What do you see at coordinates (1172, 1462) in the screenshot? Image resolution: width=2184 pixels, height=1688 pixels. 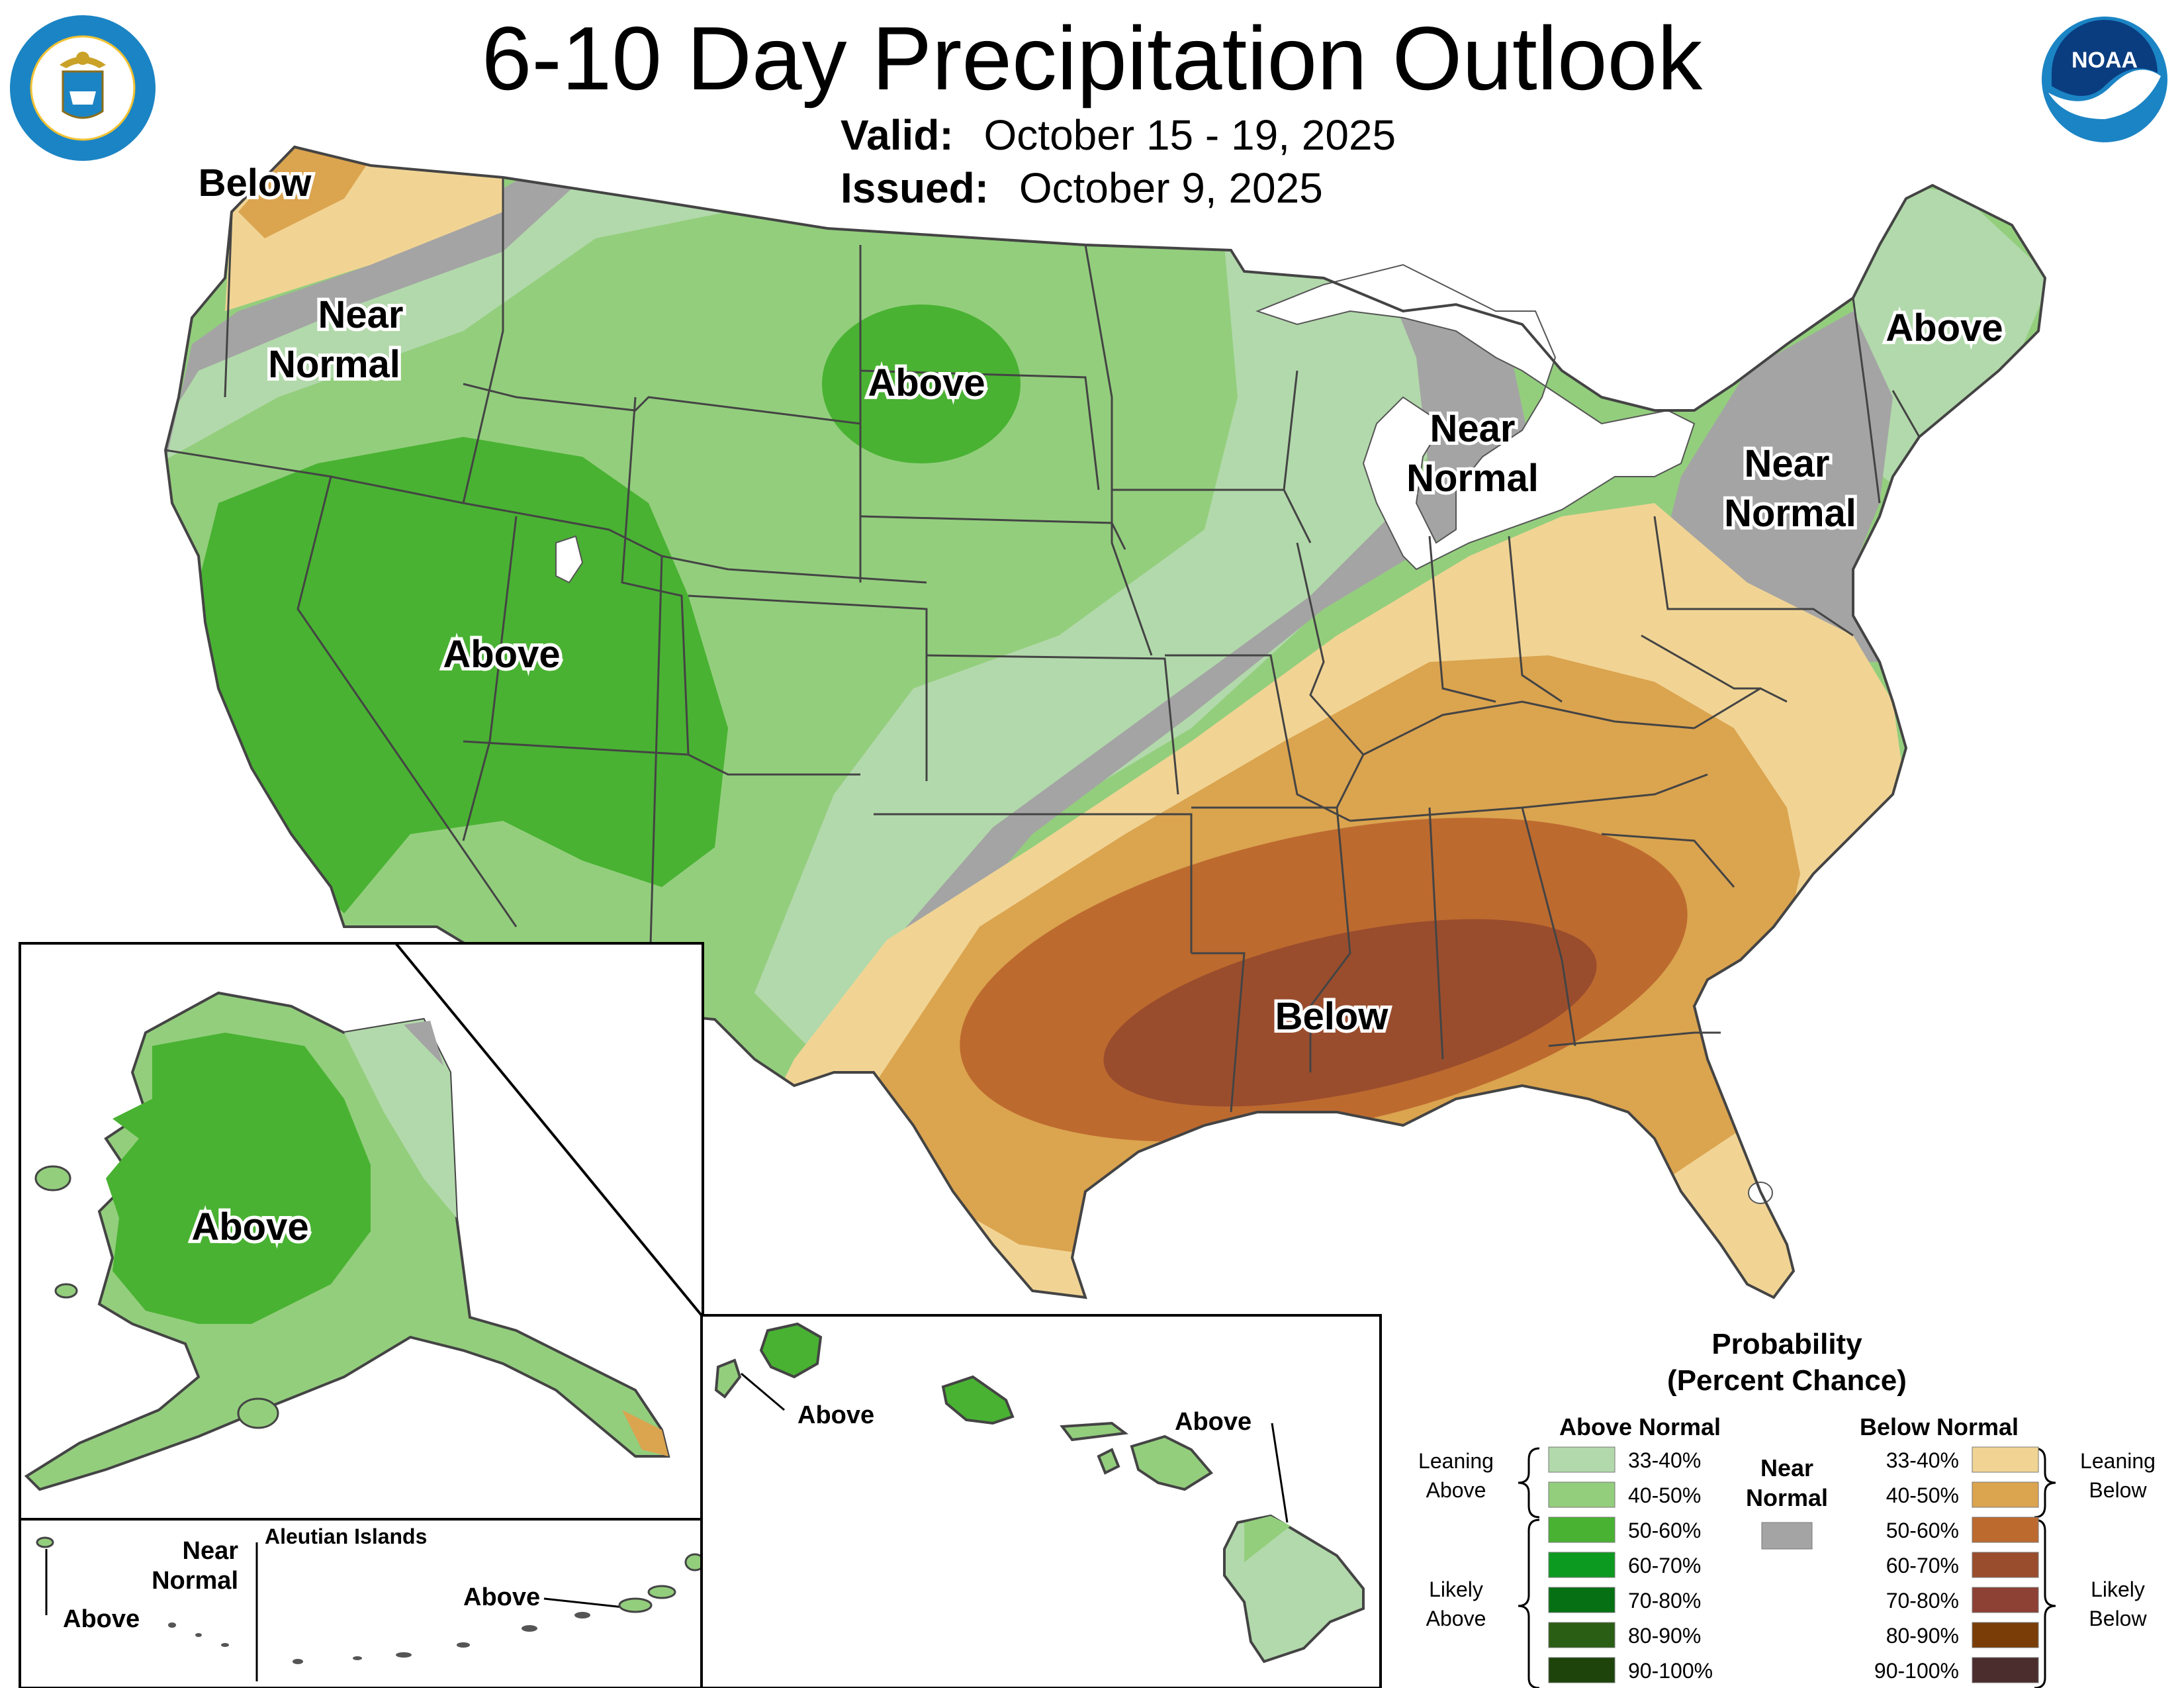 I see `maui-island` at bounding box center [1172, 1462].